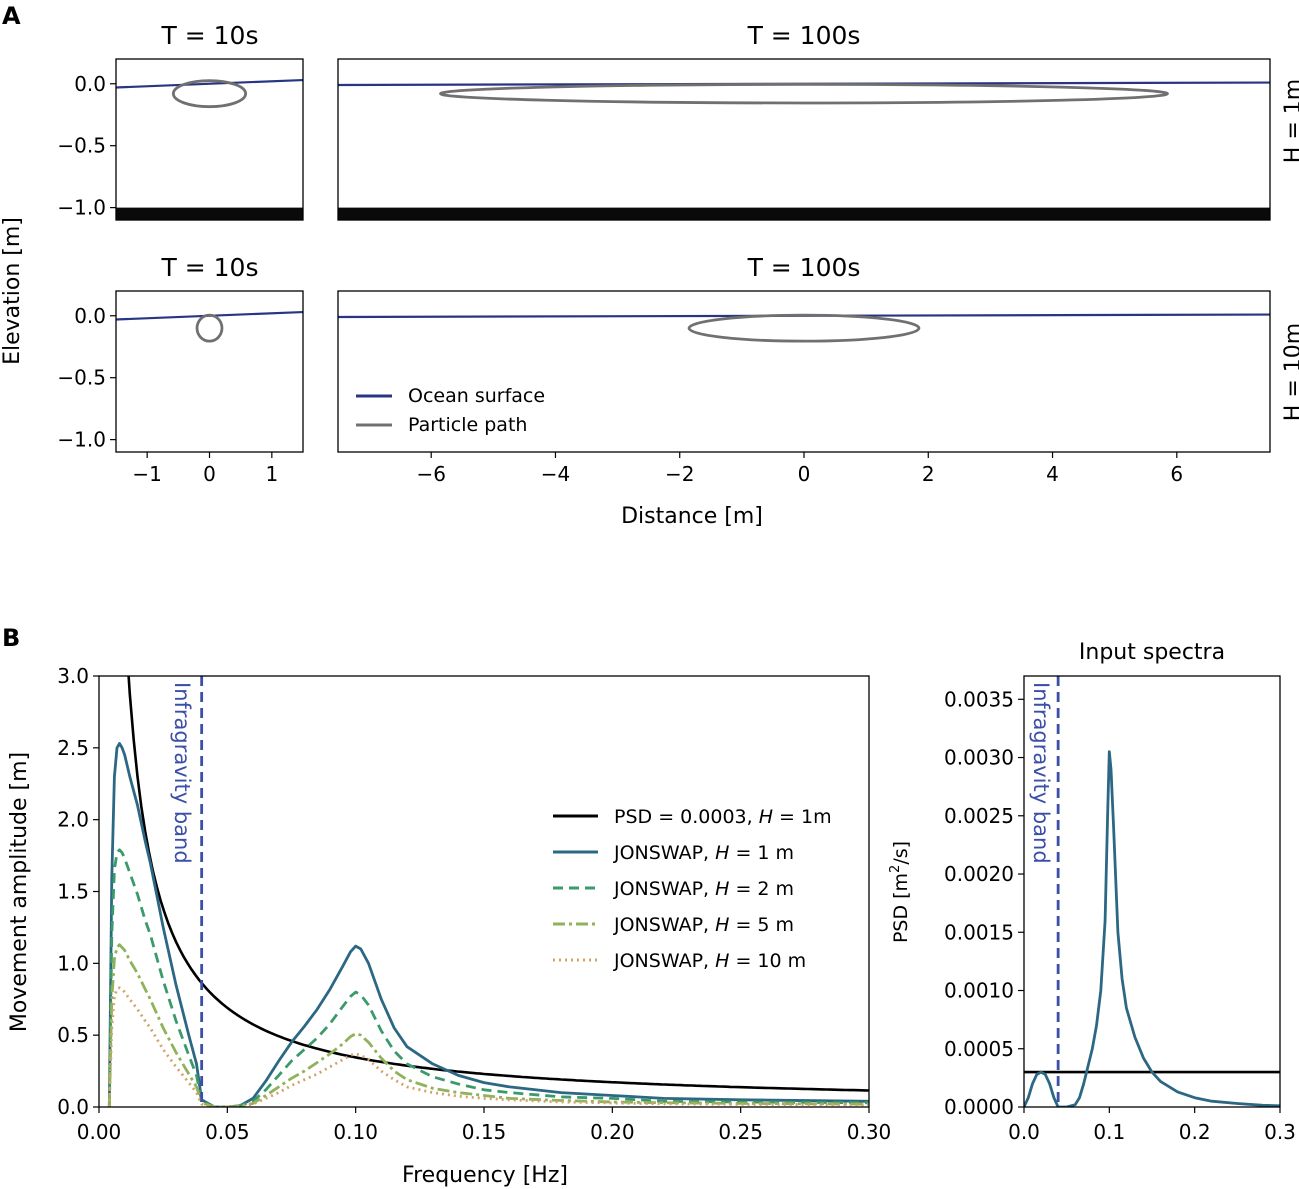 The width and height of the screenshot is (1299, 1189). I want to click on plot-a1-small: 0.0 −0.5 −1.0, so click(180, 139).